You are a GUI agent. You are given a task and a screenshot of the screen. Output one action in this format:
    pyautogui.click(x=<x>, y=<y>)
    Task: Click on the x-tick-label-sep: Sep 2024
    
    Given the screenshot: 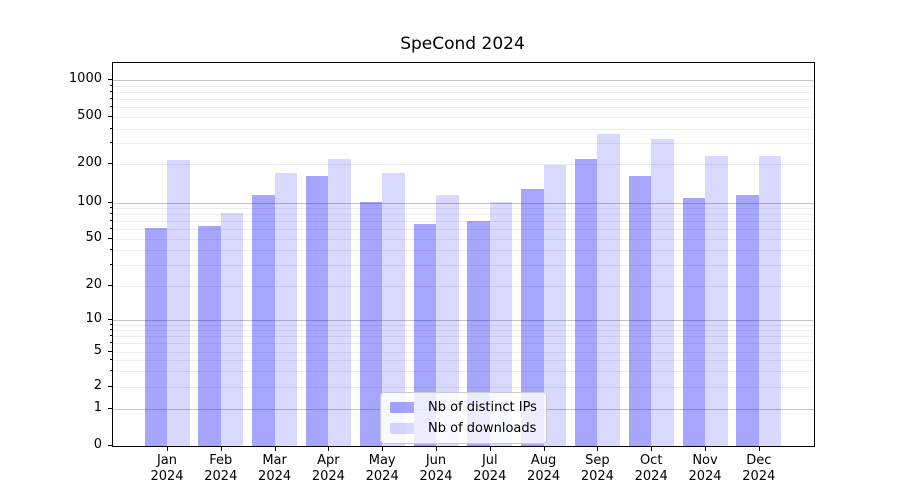 What is the action you would take?
    pyautogui.click(x=597, y=468)
    